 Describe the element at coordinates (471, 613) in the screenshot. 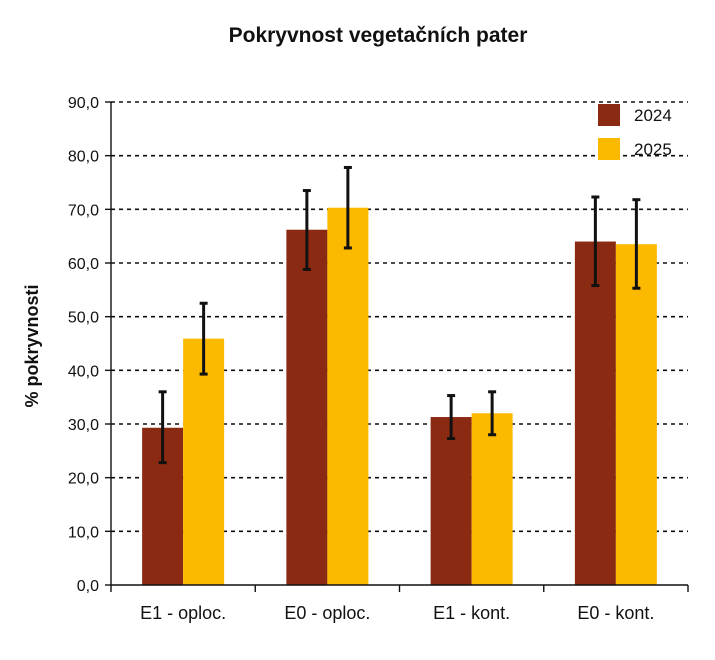

I see `x-category-label: E1 - kont.` at that location.